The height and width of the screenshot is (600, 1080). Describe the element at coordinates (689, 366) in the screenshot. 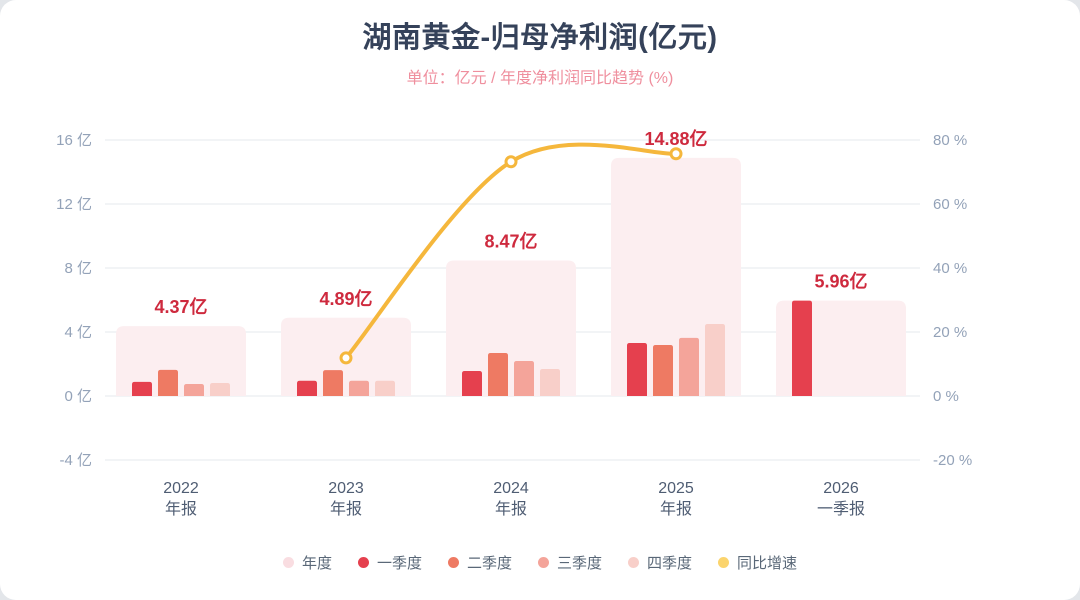

I see `quarter-bar-2025-q3` at that location.